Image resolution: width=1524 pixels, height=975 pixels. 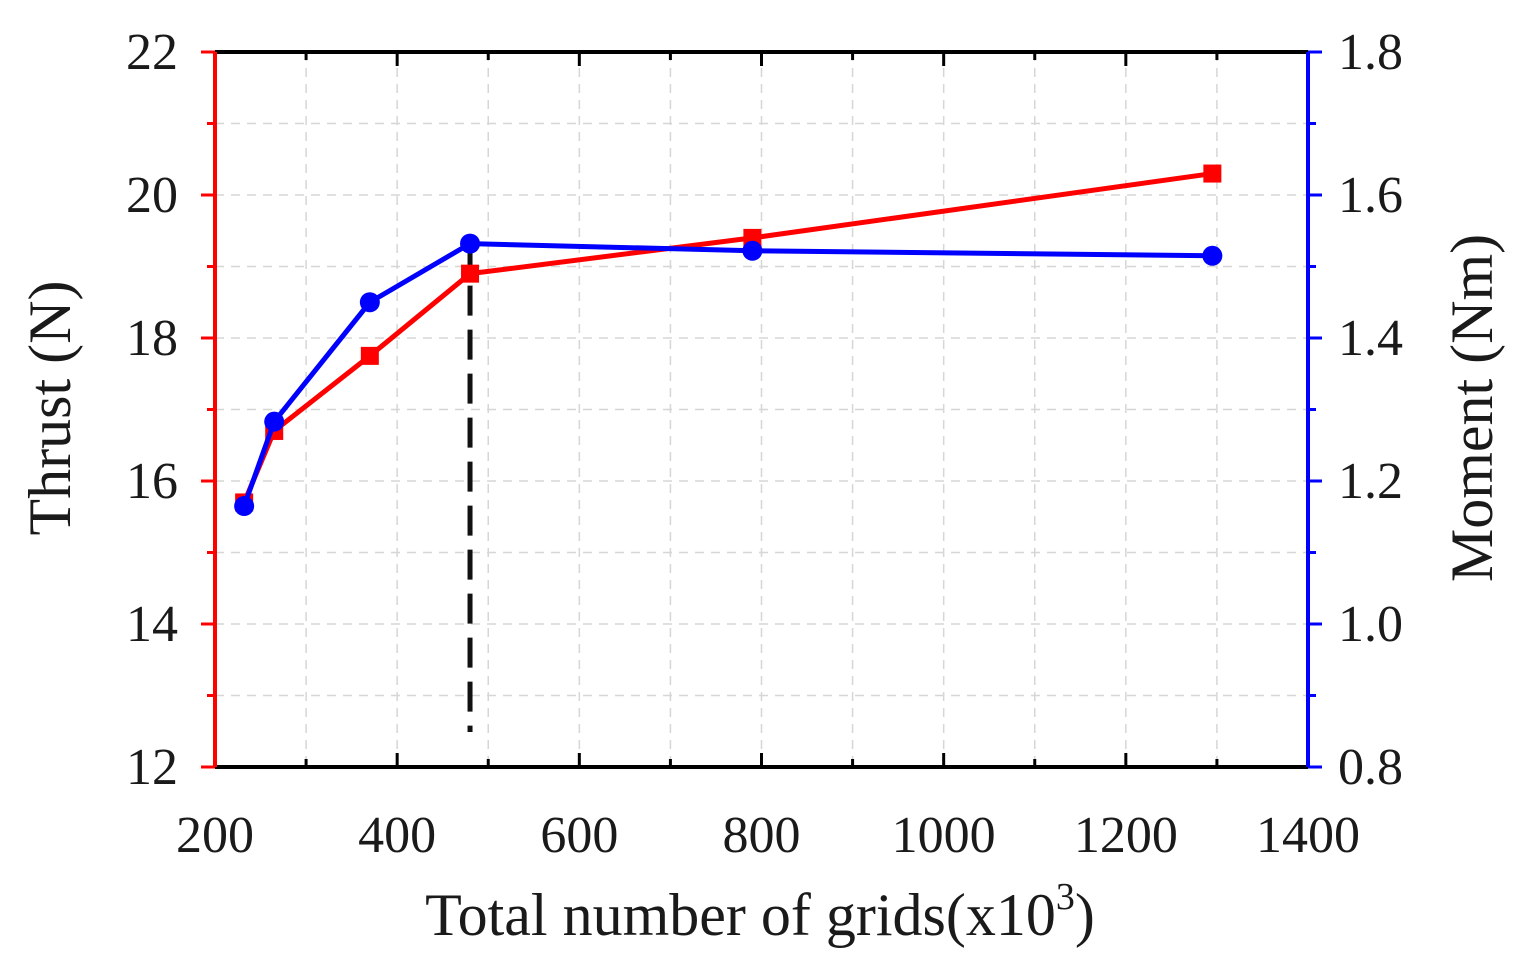 I want to click on x-tick-label: 1200, so click(x=1126, y=835).